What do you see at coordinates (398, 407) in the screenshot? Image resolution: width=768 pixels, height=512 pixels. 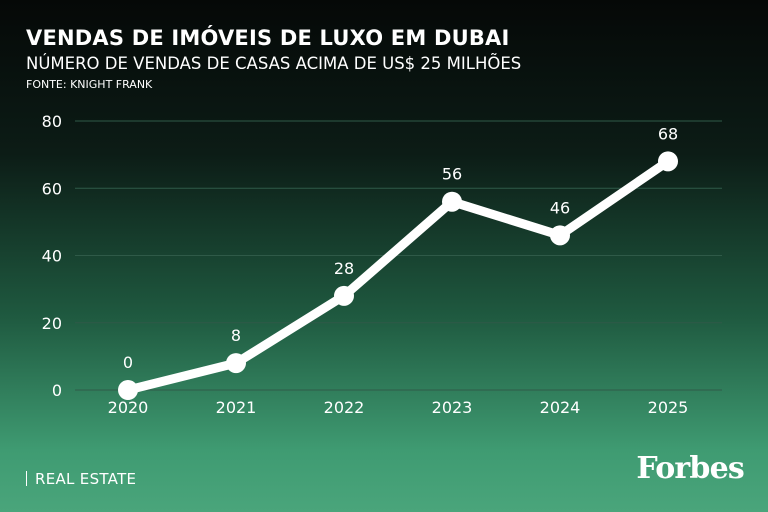 I see `x-axis-ticks: 2020 2021 2022 2023 2024 2025` at bounding box center [398, 407].